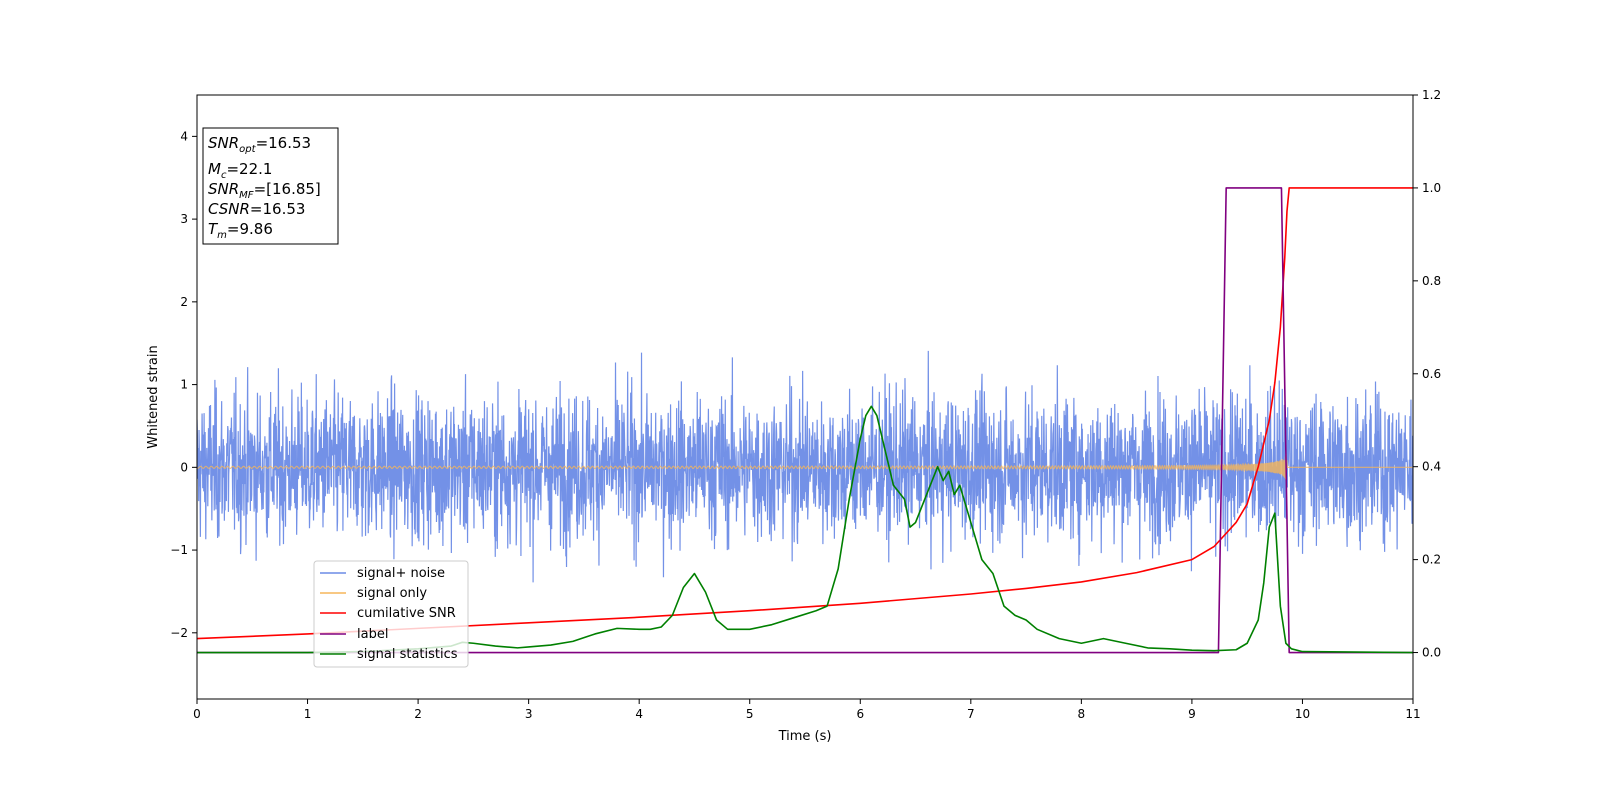 This screenshot has height=800, width=1600. What do you see at coordinates (308, 714) in the screenshot?
I see `x-tick-label: 1` at bounding box center [308, 714].